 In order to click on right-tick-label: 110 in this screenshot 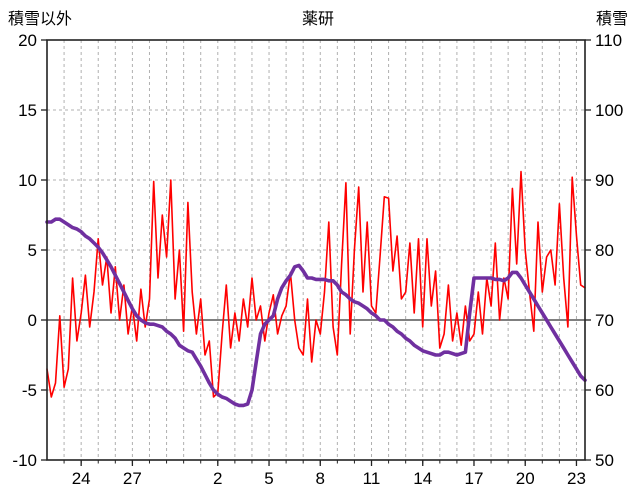, I will do `click(608, 40)`.